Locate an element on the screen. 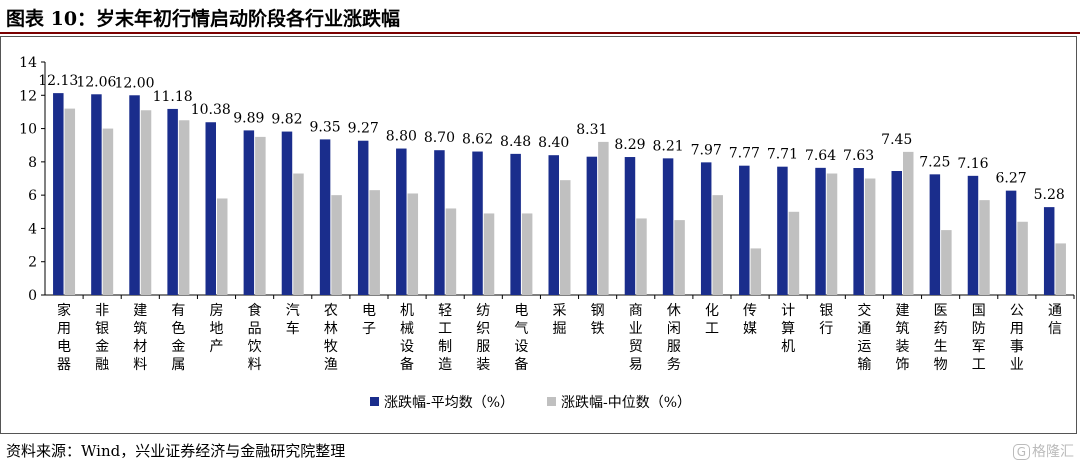  data-label: 9.27 is located at coordinates (363, 129).